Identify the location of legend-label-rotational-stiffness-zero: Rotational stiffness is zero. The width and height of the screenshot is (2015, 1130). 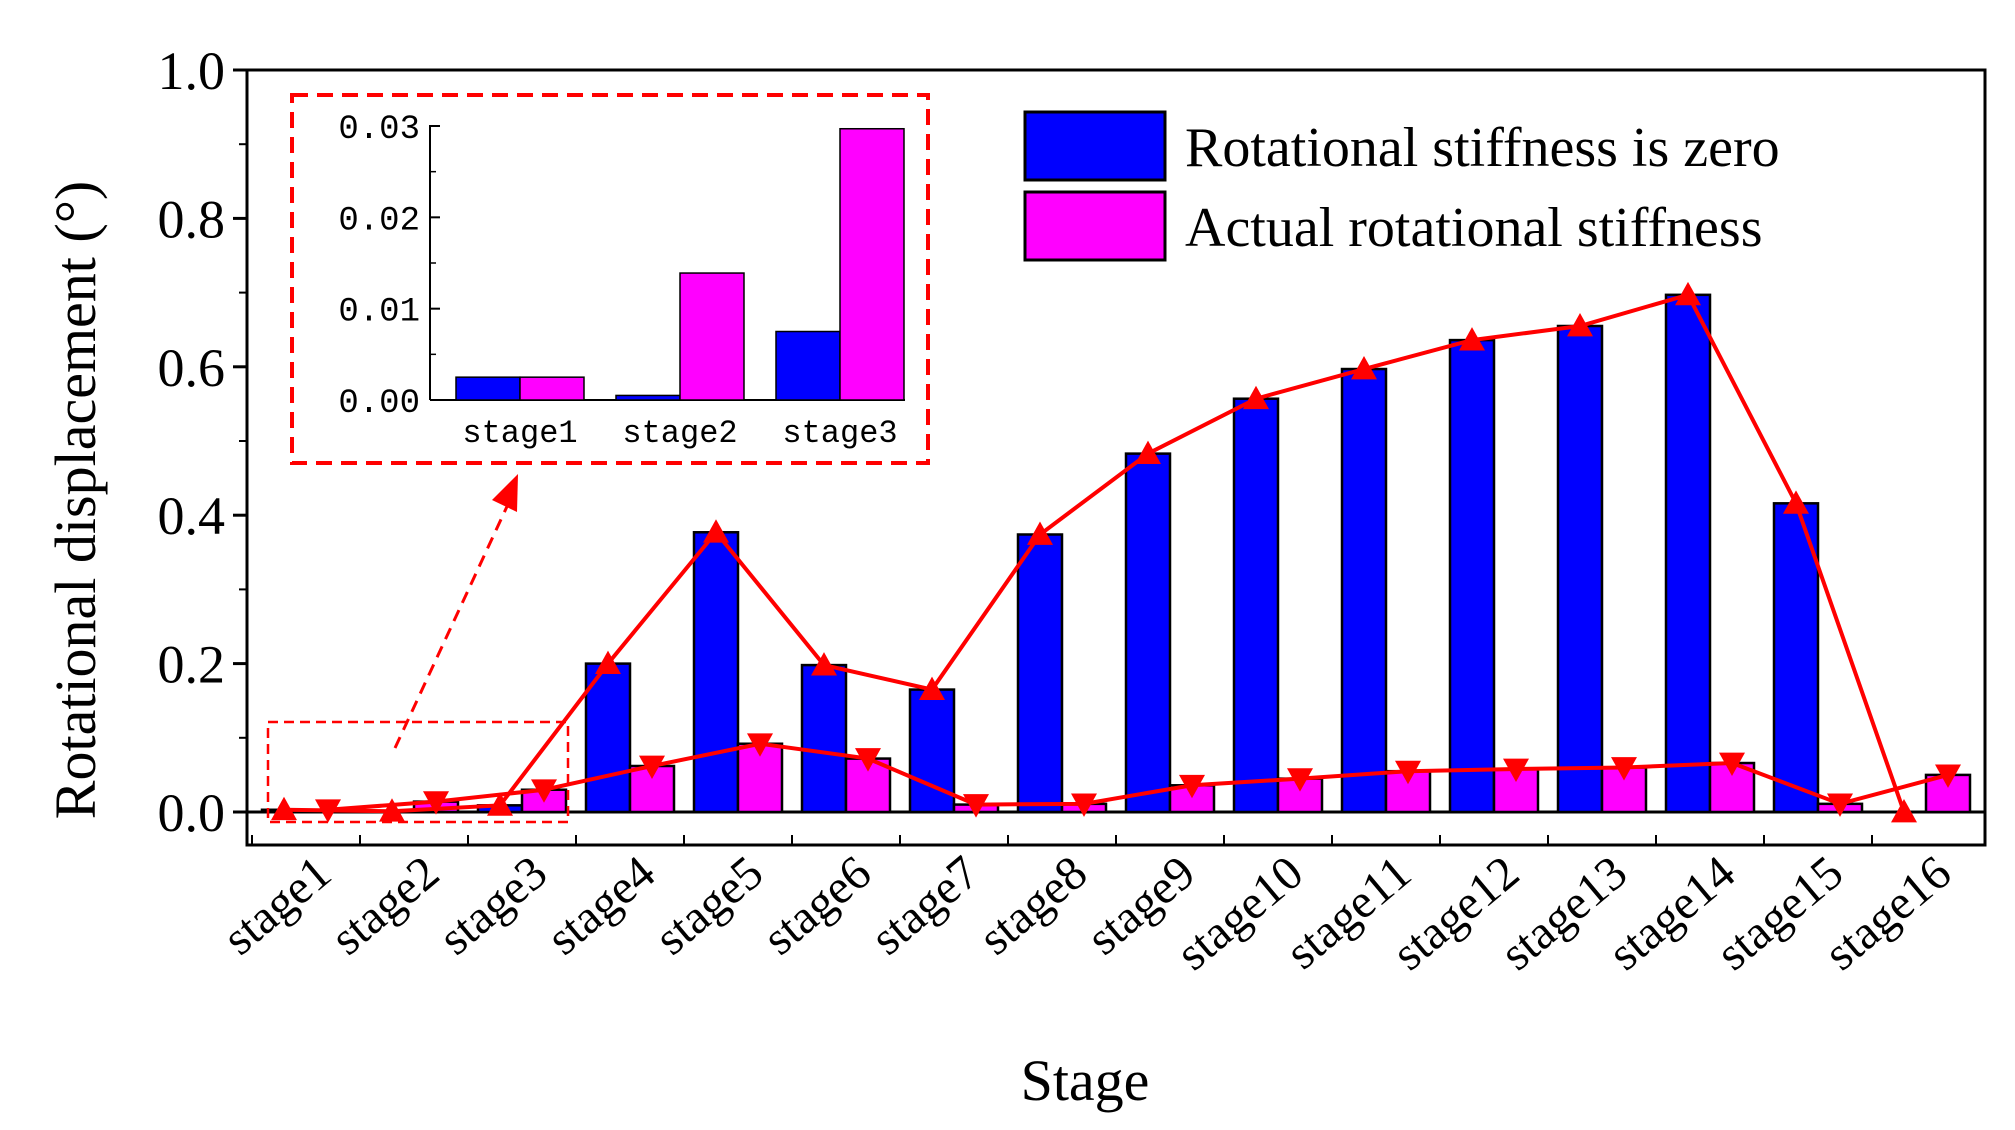
(1482, 148).